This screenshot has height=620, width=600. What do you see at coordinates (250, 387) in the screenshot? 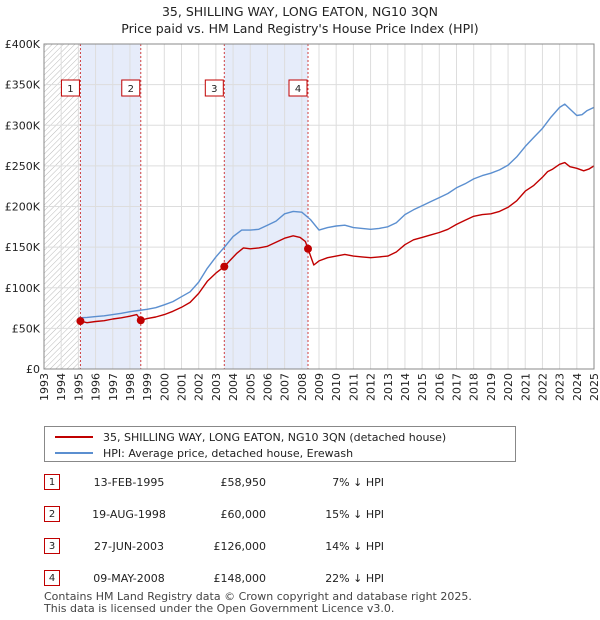
I see `x-tick-label: 2005` at bounding box center [250, 387].